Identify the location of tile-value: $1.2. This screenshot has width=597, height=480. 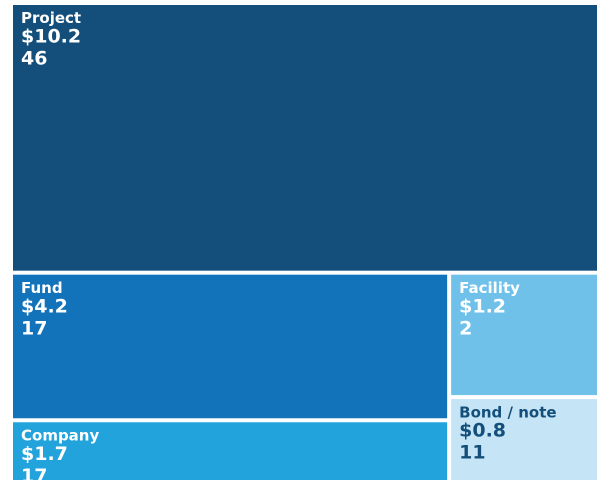
(482, 306).